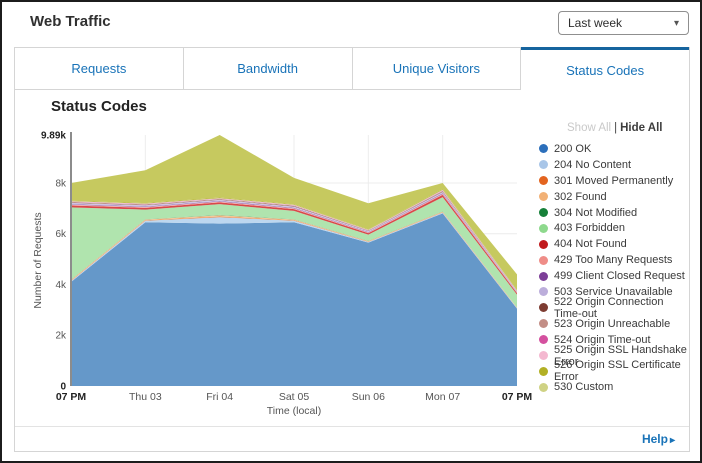 This screenshot has height=463, width=702. Describe the element at coordinates (609, 307) in the screenshot. I see `legend-item-label: 522 Origin Connection Time-out` at that location.